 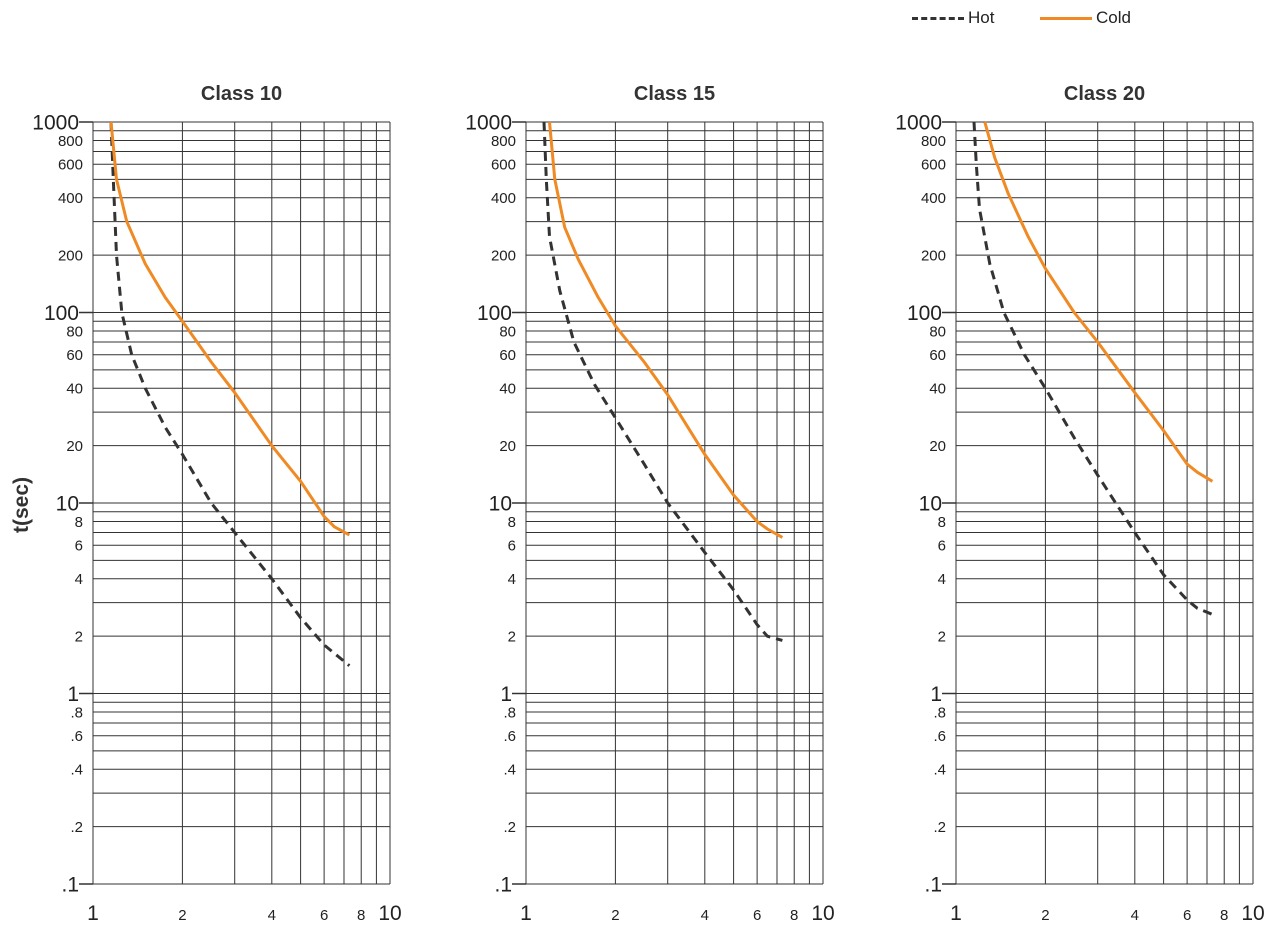 I want to click on chart-title: Class 20, so click(x=1104, y=94).